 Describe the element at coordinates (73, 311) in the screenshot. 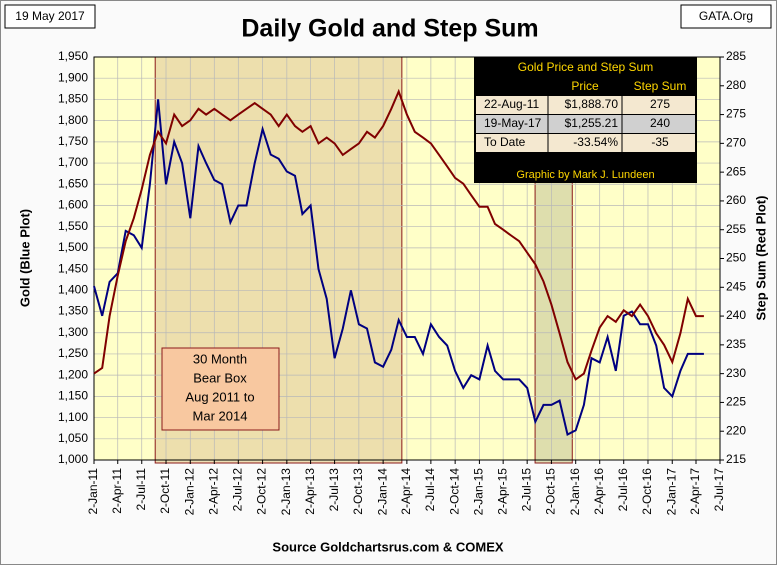

I see `y-tick-label: 1,350` at that location.